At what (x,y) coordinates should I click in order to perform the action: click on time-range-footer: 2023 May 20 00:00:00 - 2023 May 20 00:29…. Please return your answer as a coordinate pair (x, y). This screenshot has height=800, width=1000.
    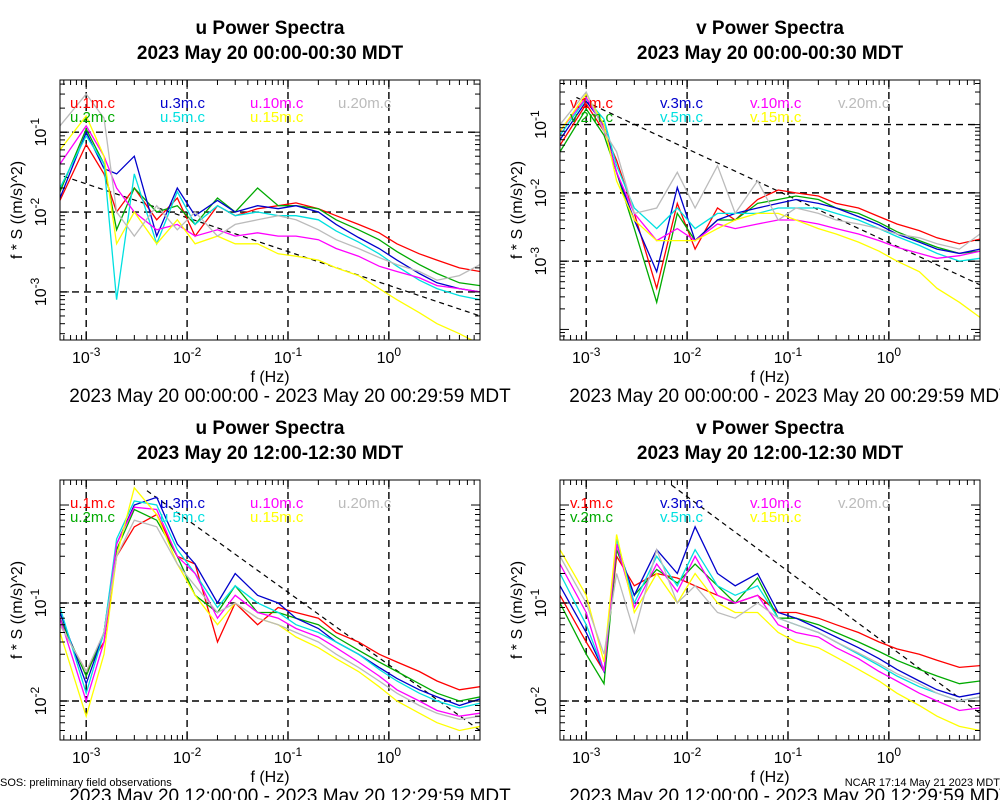
    Looking at the image, I should click on (290, 396).